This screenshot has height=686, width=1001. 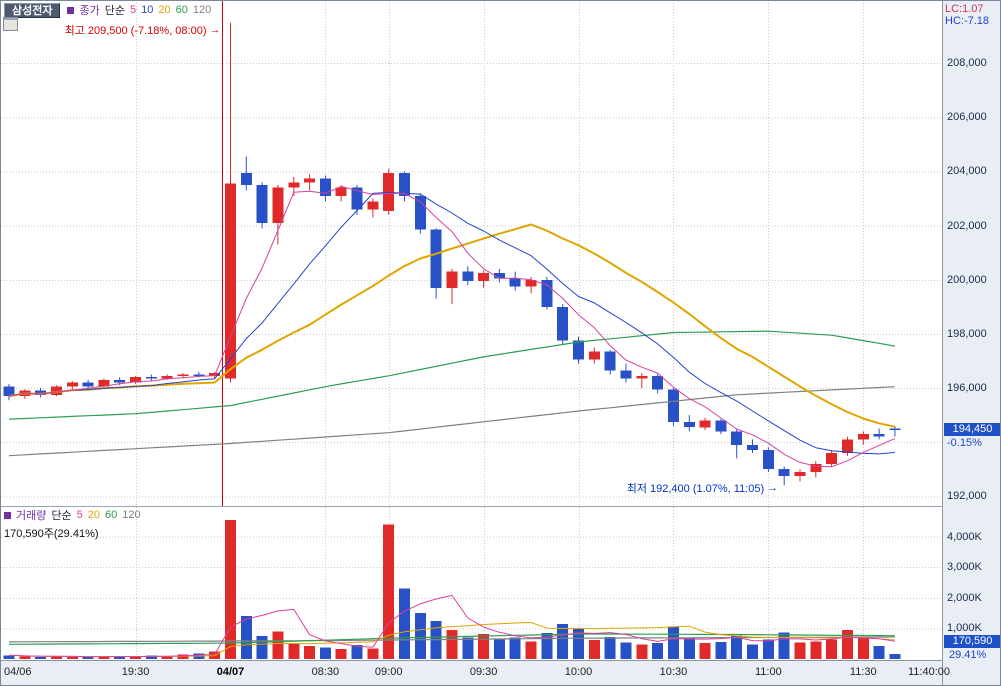 I want to click on time-axis-label: 10:30, so click(x=673, y=672).